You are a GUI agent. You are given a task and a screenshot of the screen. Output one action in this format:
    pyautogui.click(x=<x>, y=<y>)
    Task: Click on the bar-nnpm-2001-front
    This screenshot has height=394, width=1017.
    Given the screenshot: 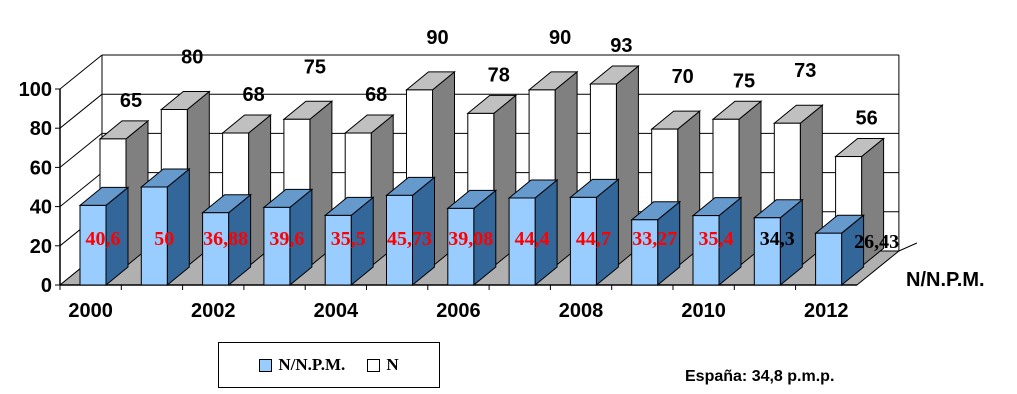 What is the action you would take?
    pyautogui.click(x=154, y=236)
    